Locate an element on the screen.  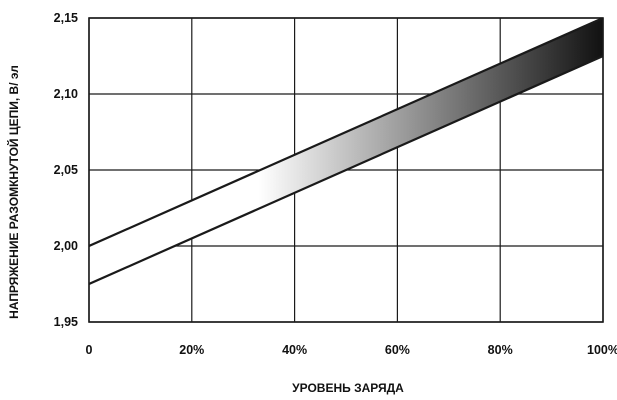
y-tick-label: 2,15 is located at coordinates (66, 18).